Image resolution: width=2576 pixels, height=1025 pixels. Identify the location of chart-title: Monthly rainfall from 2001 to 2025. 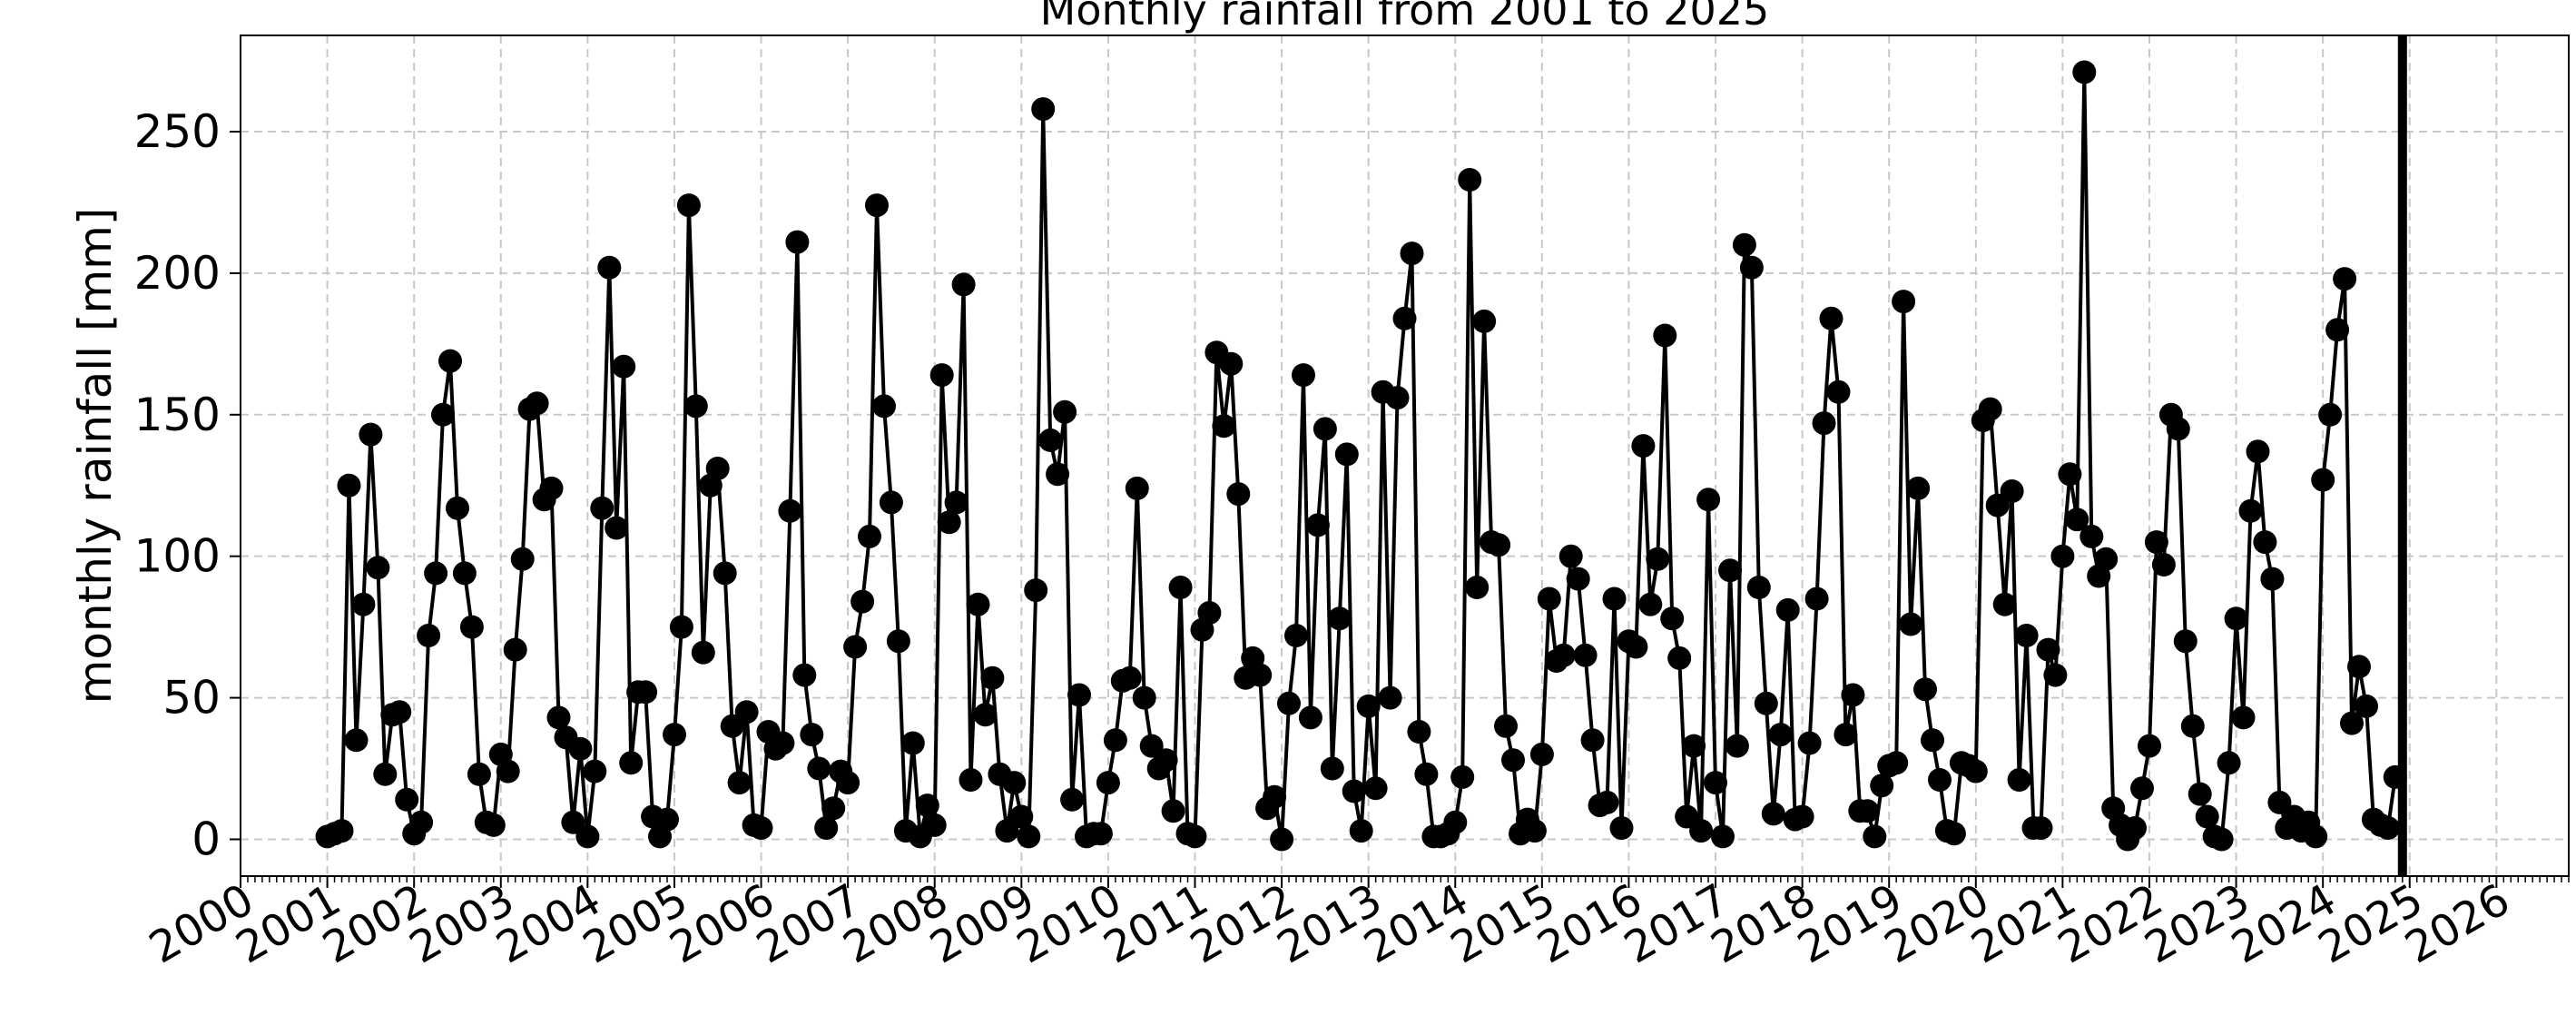
(1405, 17).